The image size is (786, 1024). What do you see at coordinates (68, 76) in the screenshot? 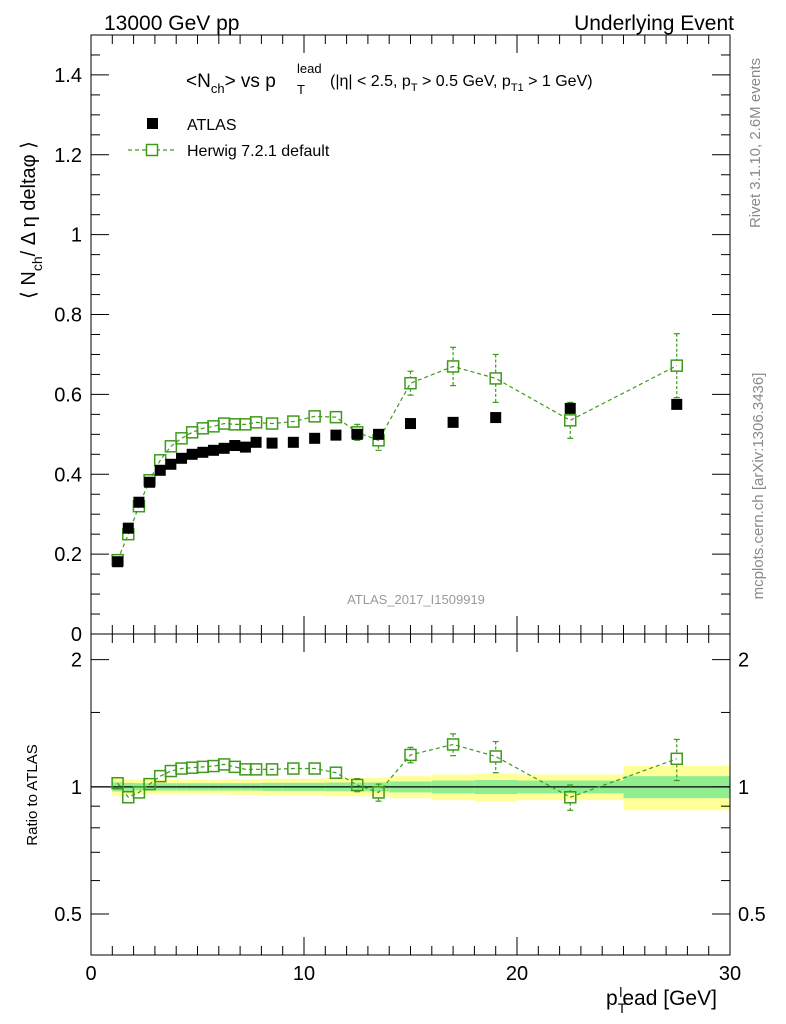
I see `main-y-tick-label: 1.4` at bounding box center [68, 76].